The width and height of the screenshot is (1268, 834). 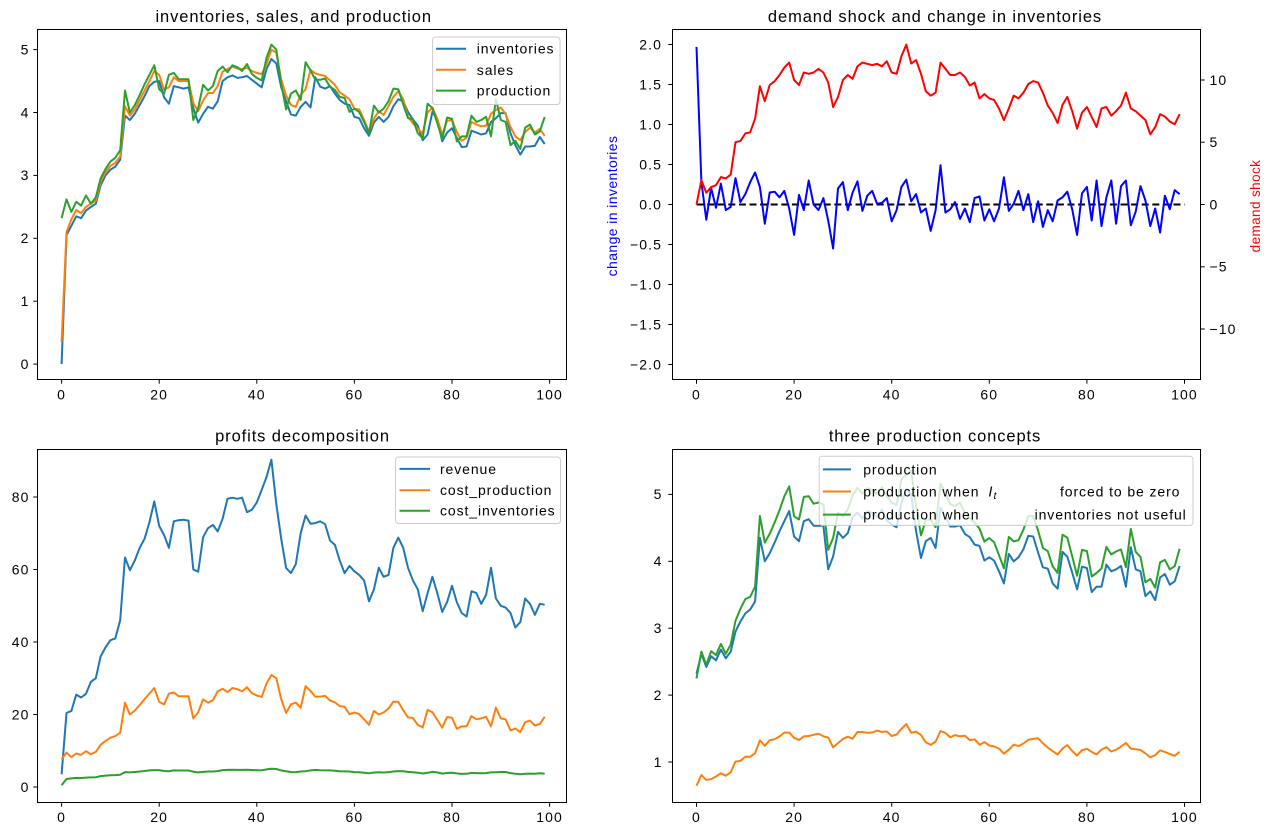 What do you see at coordinates (650, 44) in the screenshot?
I see `svg-text: 2.0` at bounding box center [650, 44].